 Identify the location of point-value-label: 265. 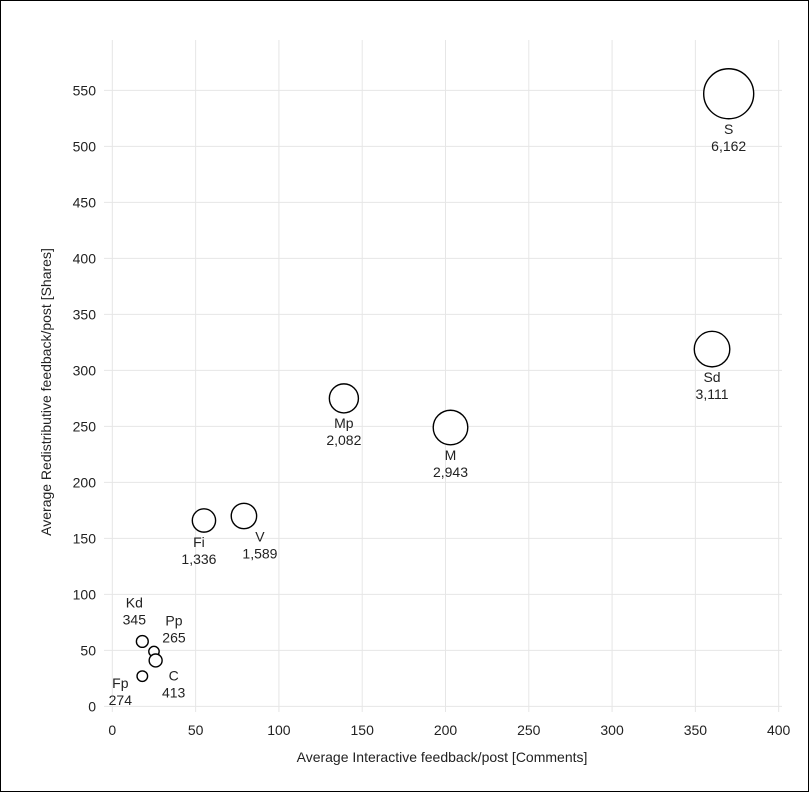
(174, 638).